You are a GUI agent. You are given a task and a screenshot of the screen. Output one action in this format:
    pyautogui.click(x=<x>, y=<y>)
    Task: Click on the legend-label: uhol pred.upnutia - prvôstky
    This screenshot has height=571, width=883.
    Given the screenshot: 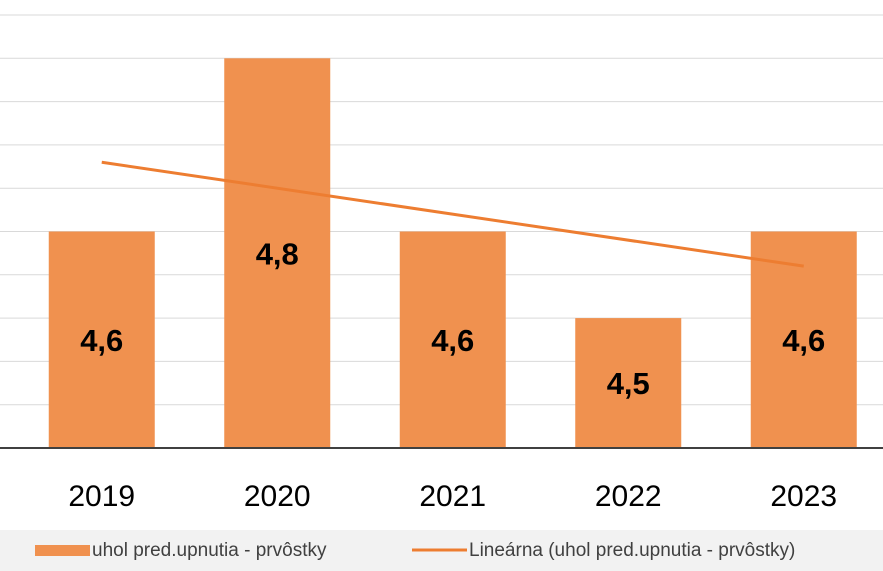 What is the action you would take?
    pyautogui.click(x=209, y=550)
    